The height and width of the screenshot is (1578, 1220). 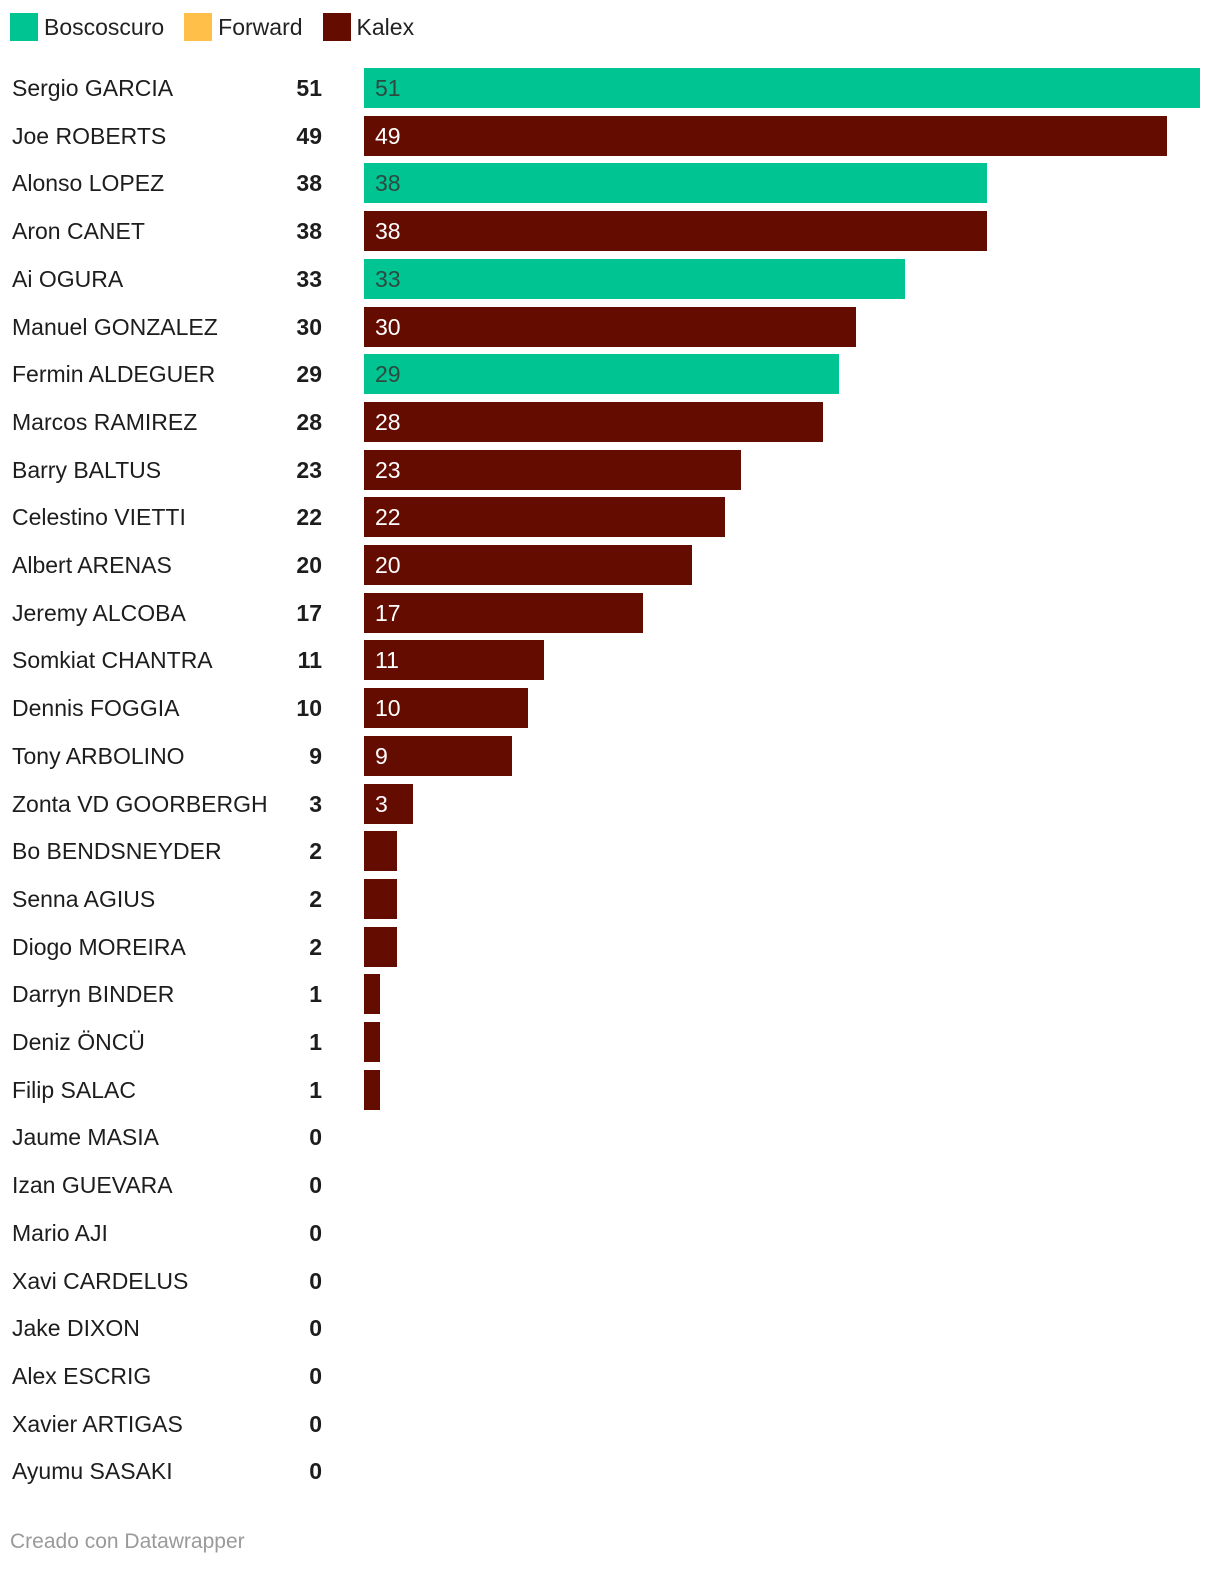 What do you see at coordinates (309, 708) in the screenshot?
I see `rider-points: 10` at bounding box center [309, 708].